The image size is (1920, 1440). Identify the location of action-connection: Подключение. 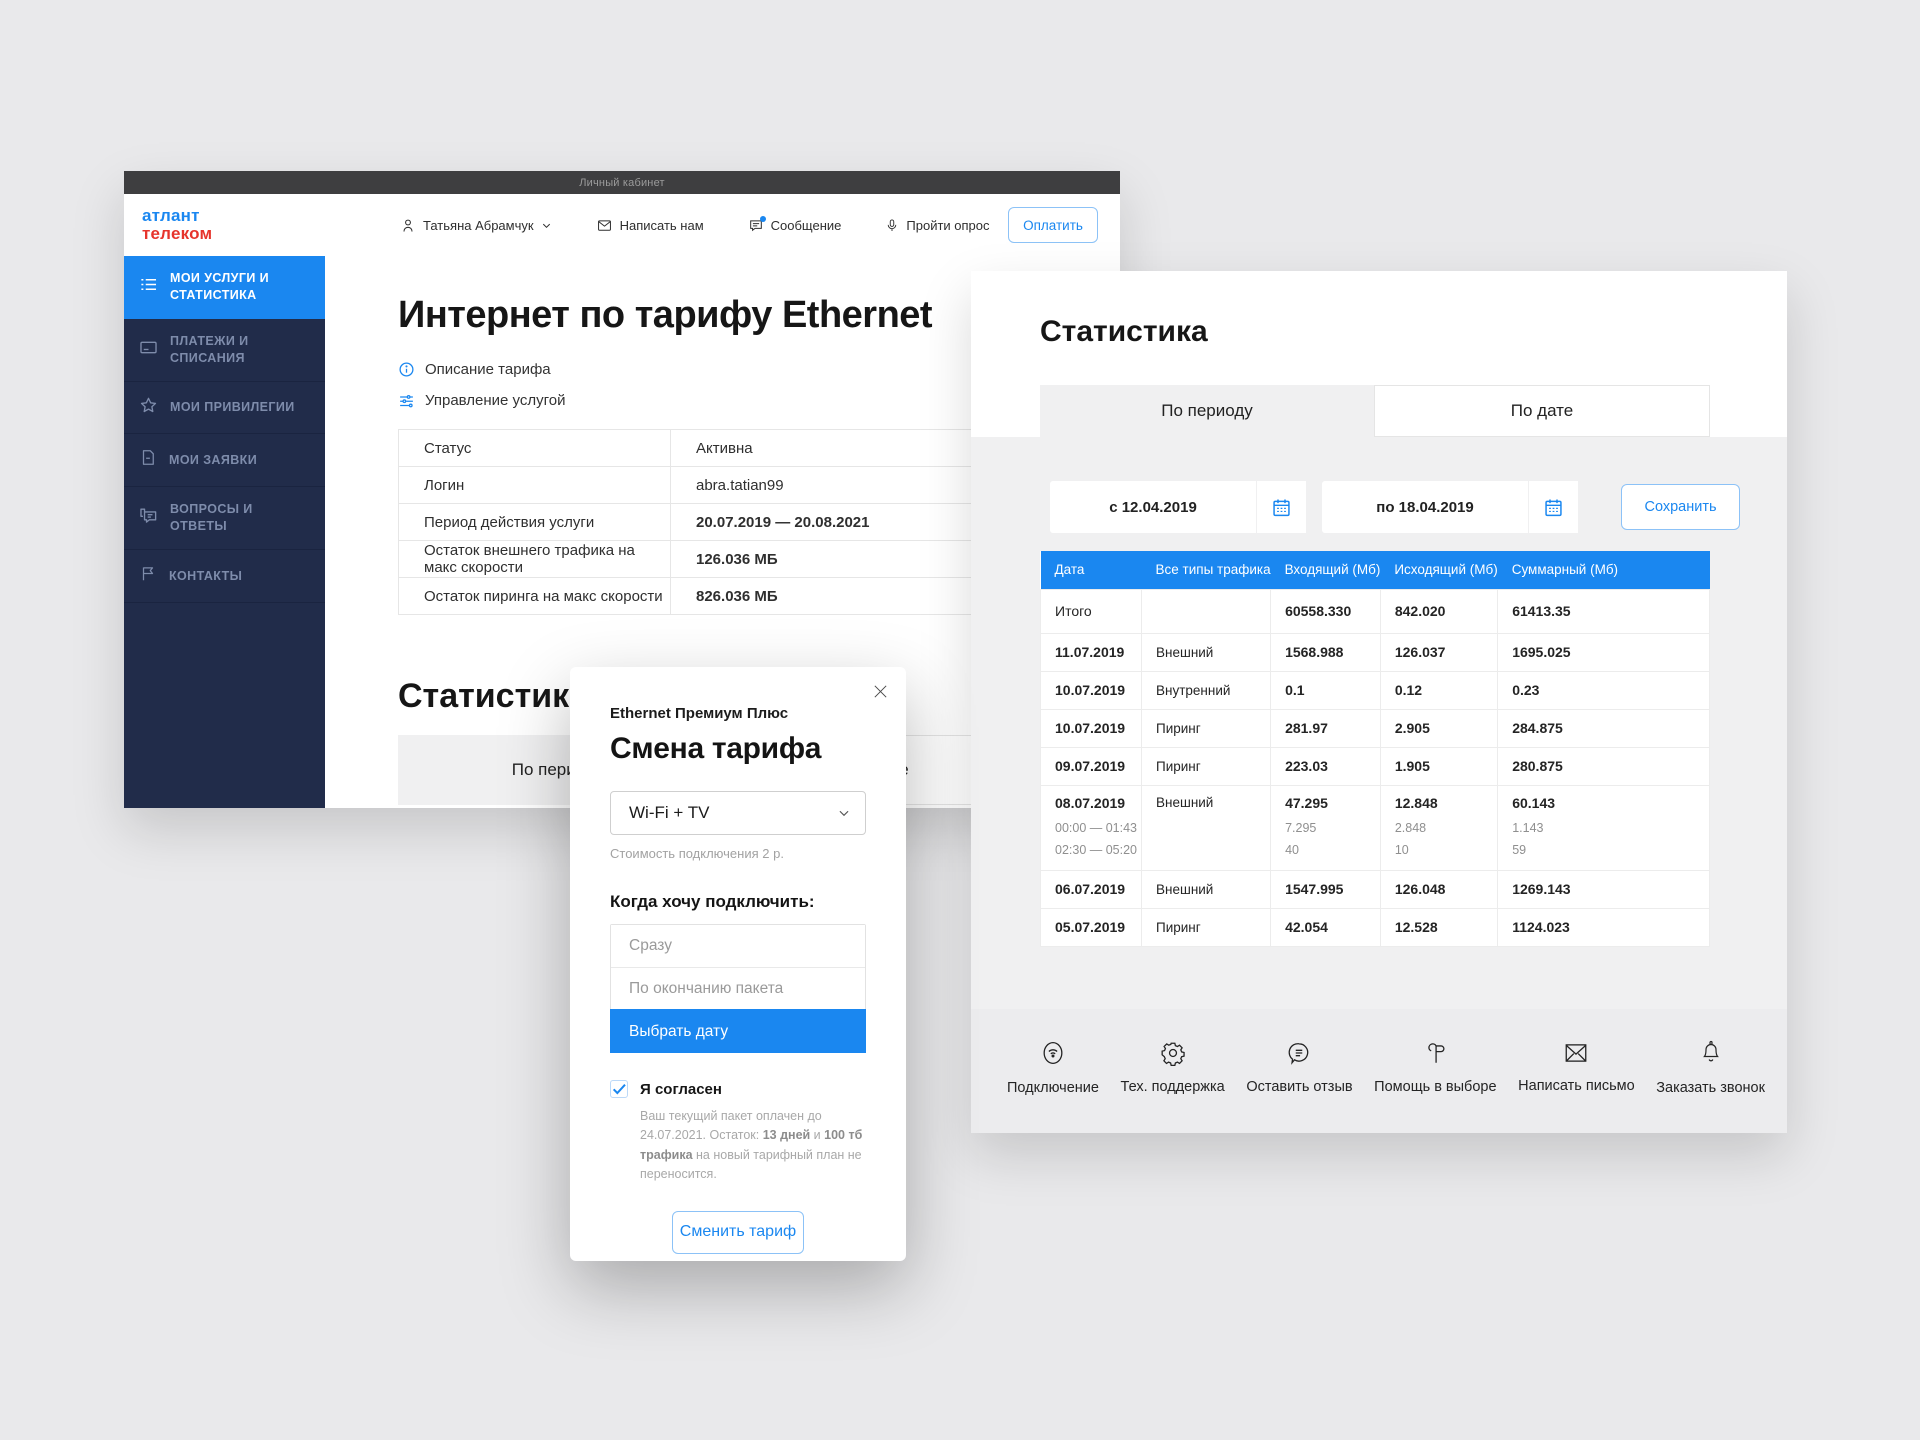
(1053, 1067).